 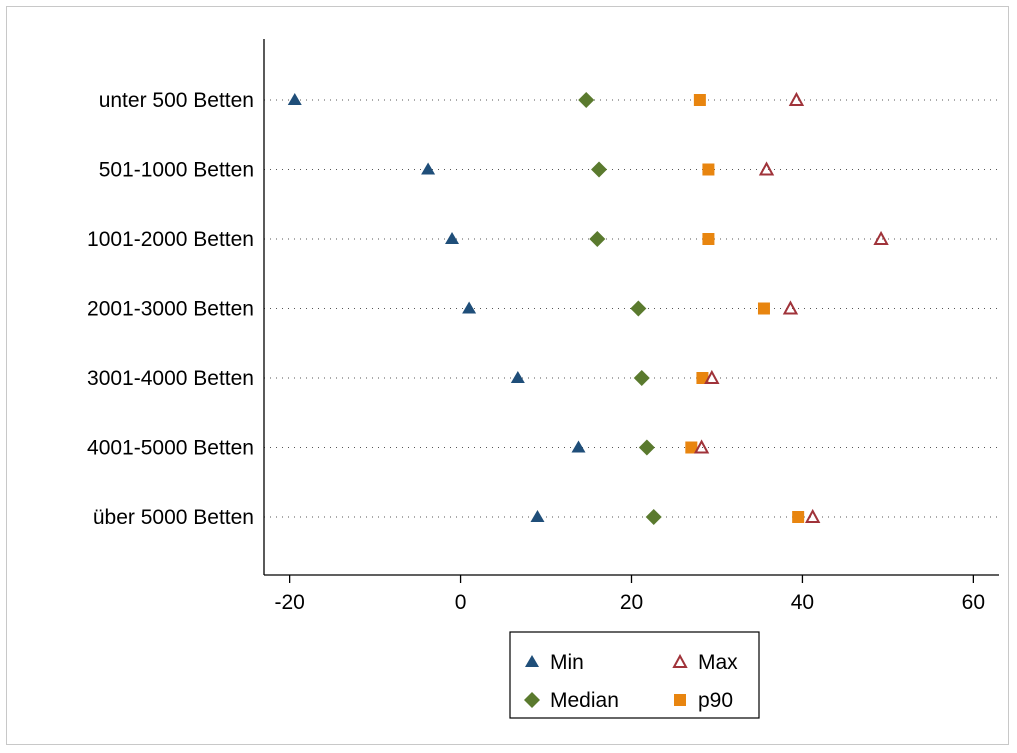 I want to click on x-tick-label: 60, so click(x=973, y=602).